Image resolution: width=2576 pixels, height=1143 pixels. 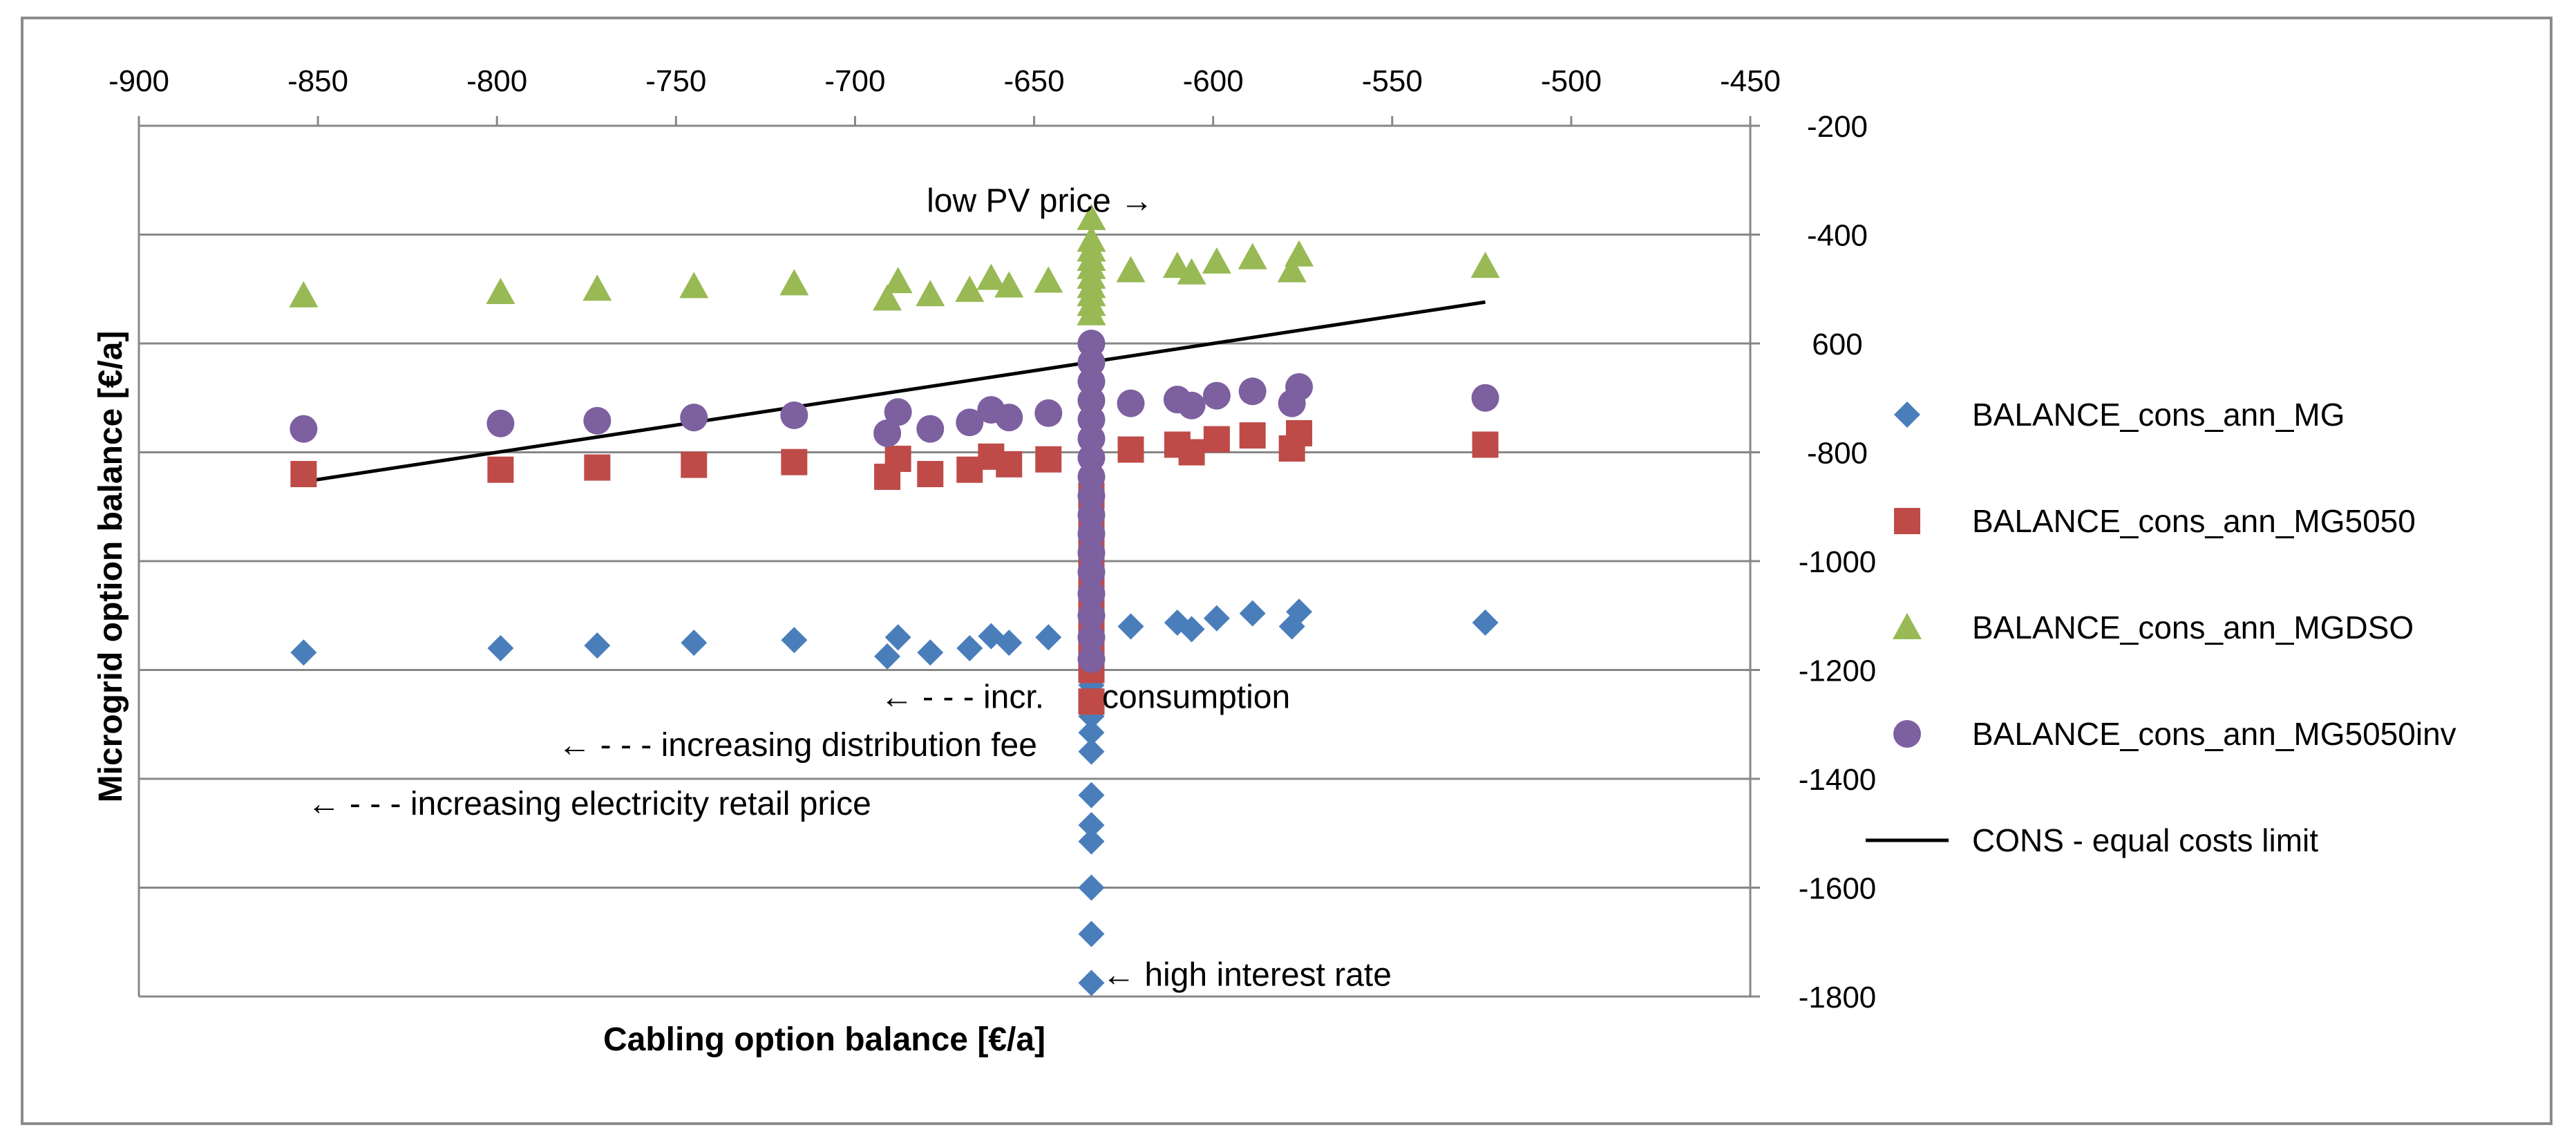 What do you see at coordinates (1838, 998) in the screenshot?
I see `y-tick-label: -1800` at bounding box center [1838, 998].